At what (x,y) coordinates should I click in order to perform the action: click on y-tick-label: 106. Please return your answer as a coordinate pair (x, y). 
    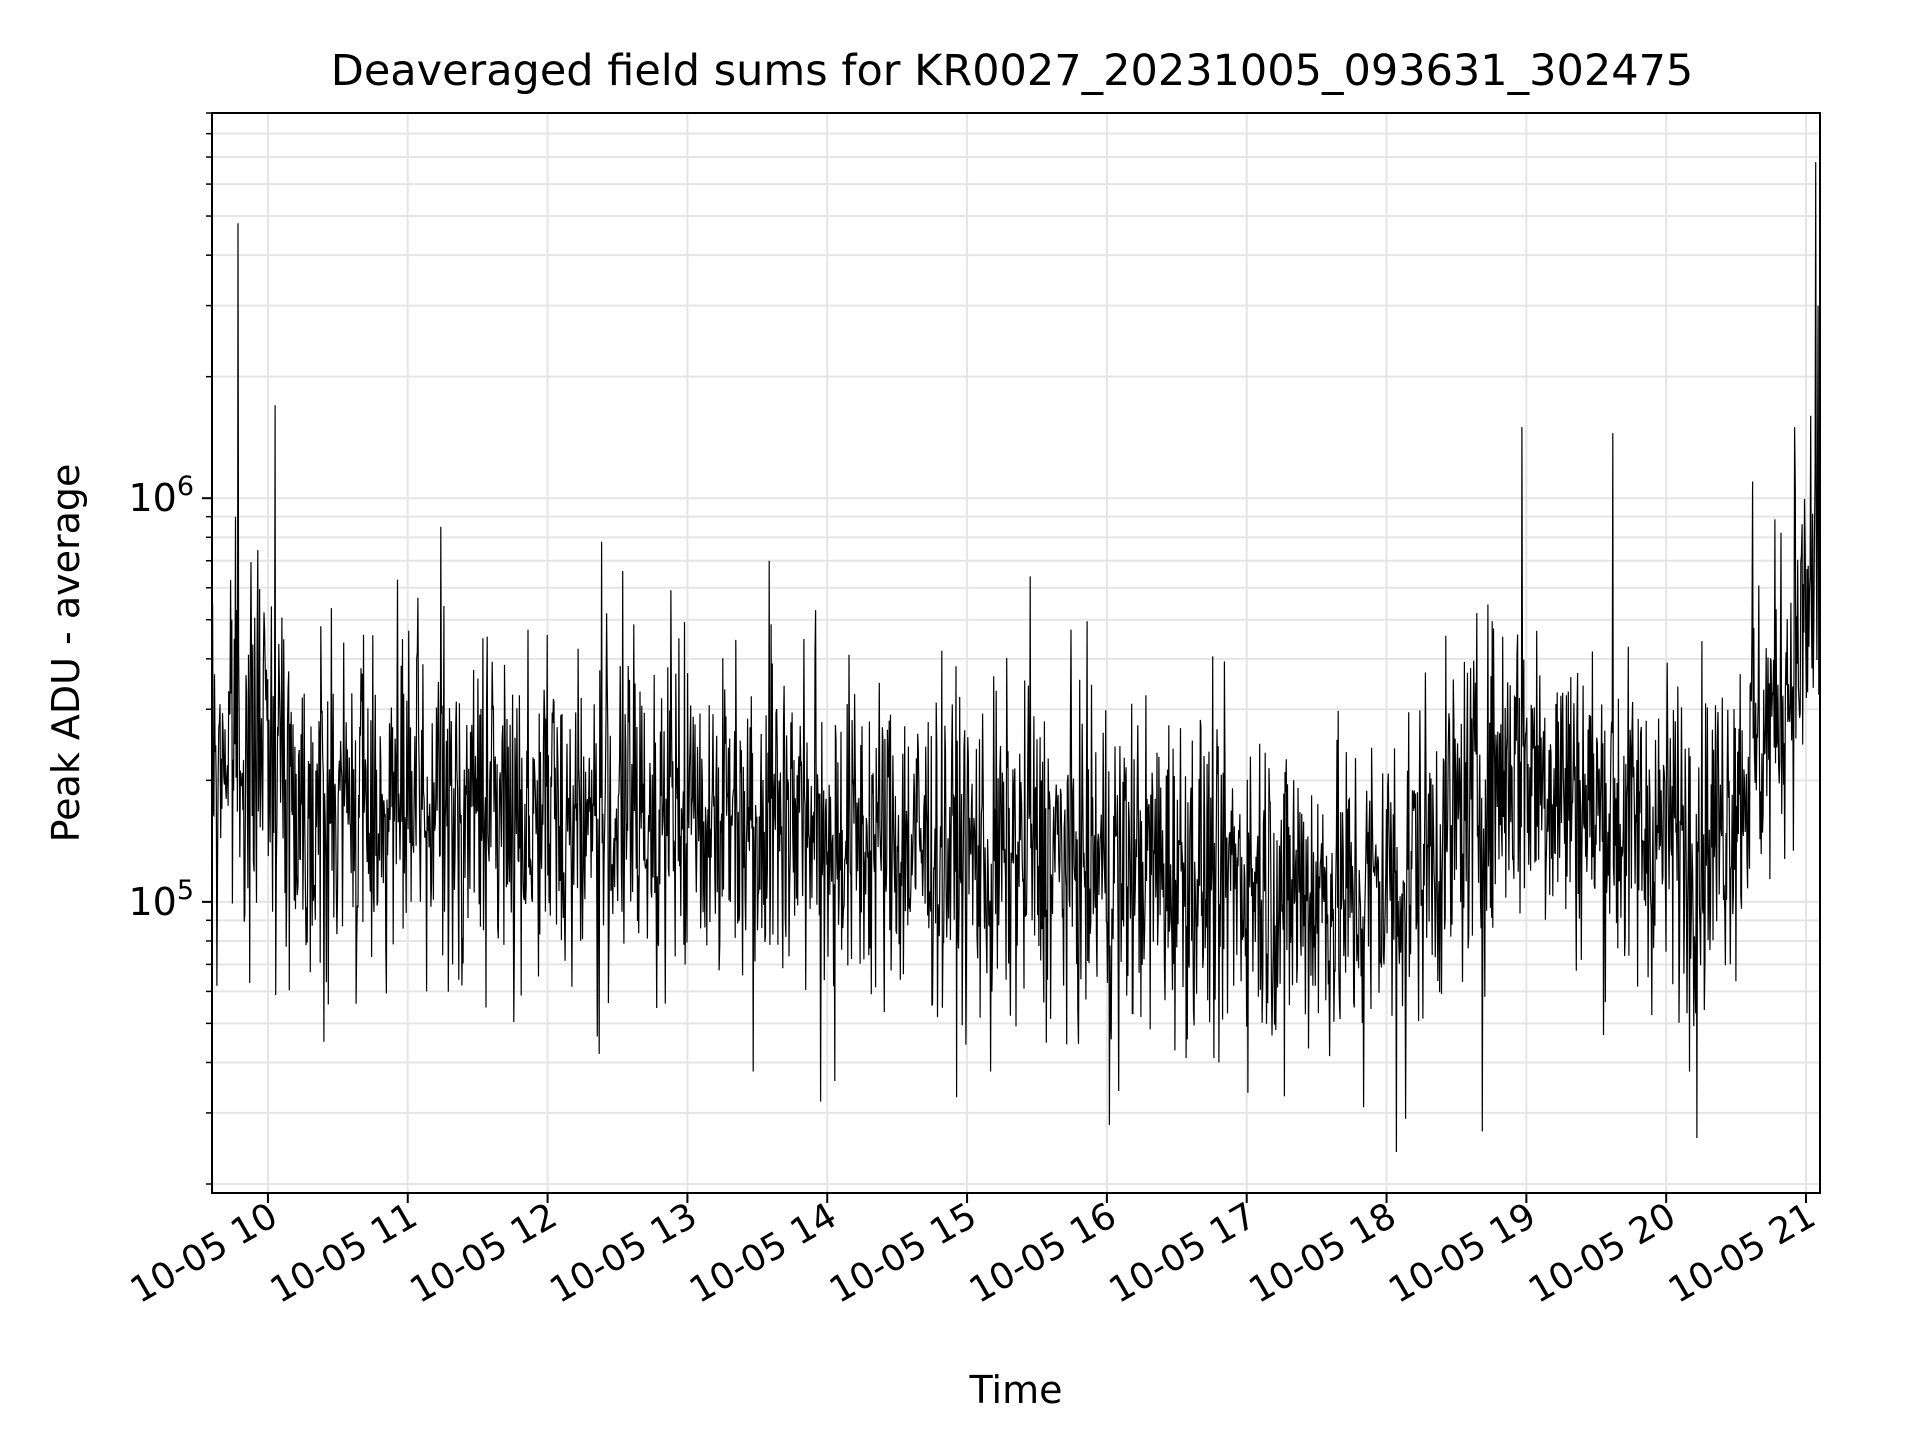
    Looking at the image, I should click on (161, 495).